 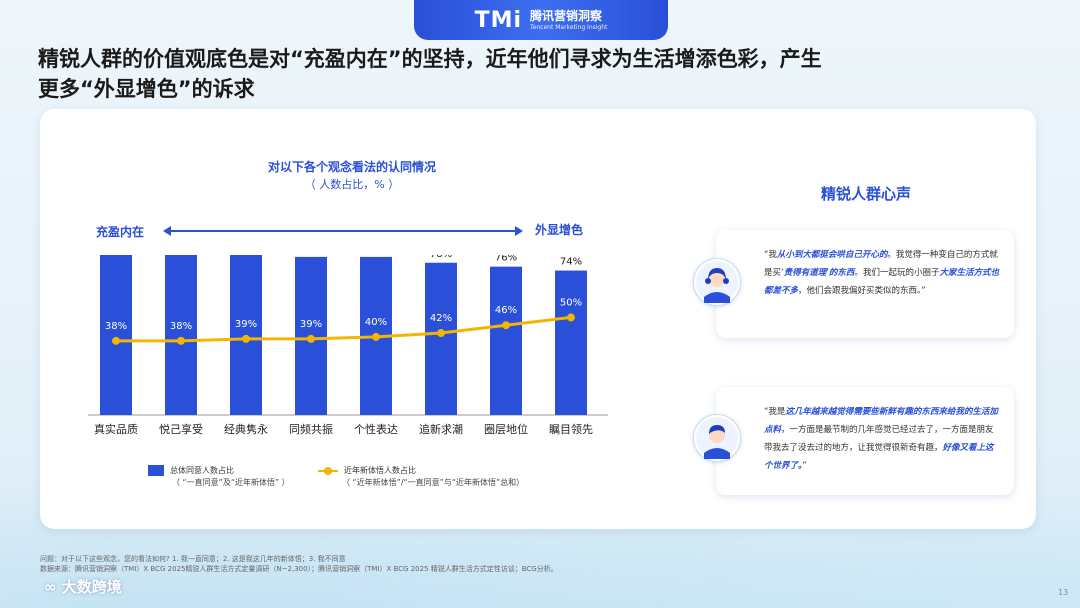 I want to click on line-value-label: 50%, so click(x=571, y=302).